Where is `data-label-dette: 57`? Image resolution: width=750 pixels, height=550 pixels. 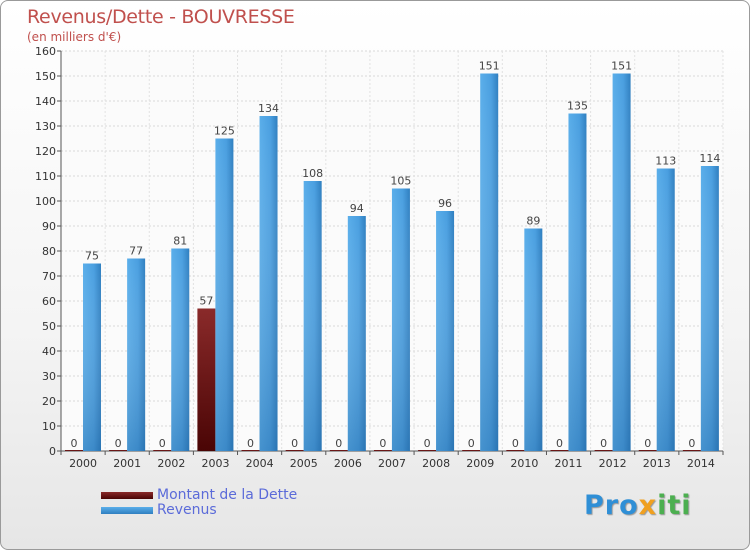 data-label-dette: 57 is located at coordinates (206, 301).